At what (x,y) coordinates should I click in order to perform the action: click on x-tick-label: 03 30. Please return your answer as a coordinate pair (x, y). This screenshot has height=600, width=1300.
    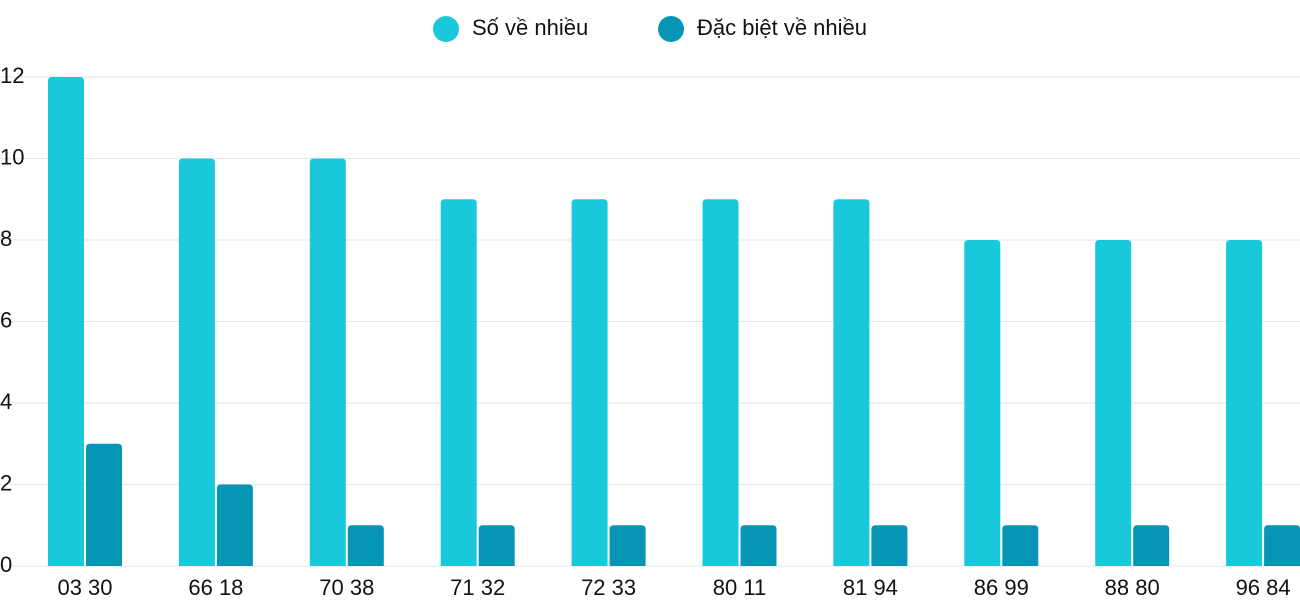
    Looking at the image, I should click on (84, 587).